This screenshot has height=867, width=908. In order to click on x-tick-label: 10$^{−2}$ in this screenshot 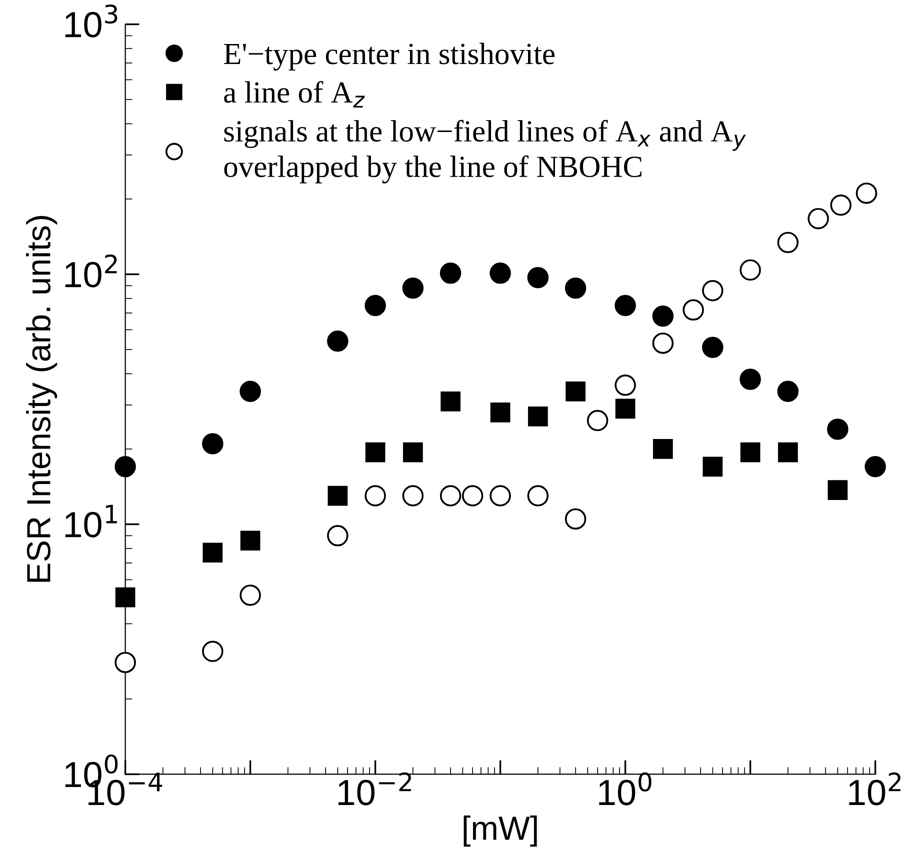, I will do `click(375, 789)`.